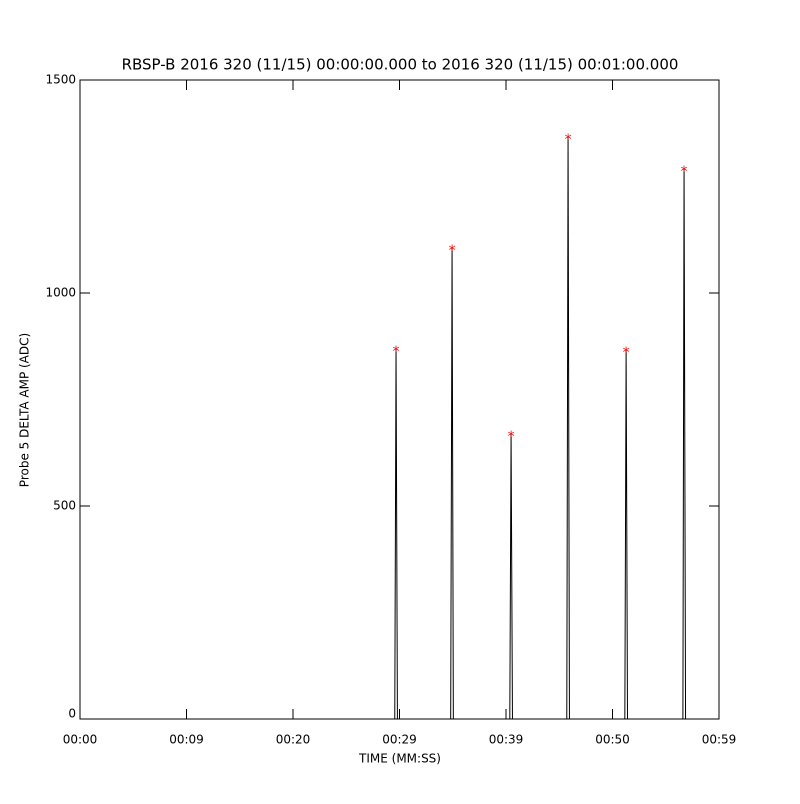 The image size is (800, 804). What do you see at coordinates (399, 740) in the screenshot?
I see `x-tick-label: 00:29` at bounding box center [399, 740].